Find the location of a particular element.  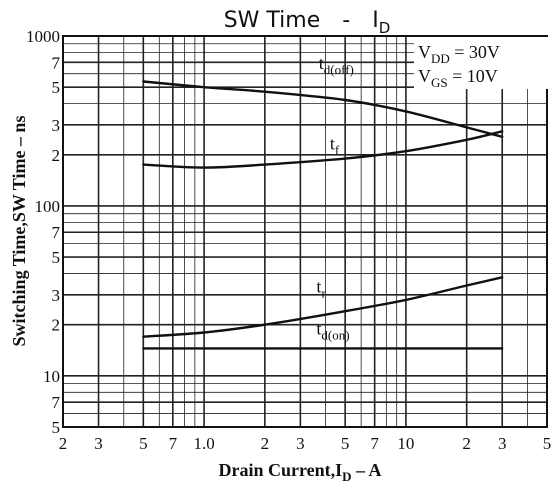

x-axis-label: Drain Current,ID – A is located at coordinates (299, 472).